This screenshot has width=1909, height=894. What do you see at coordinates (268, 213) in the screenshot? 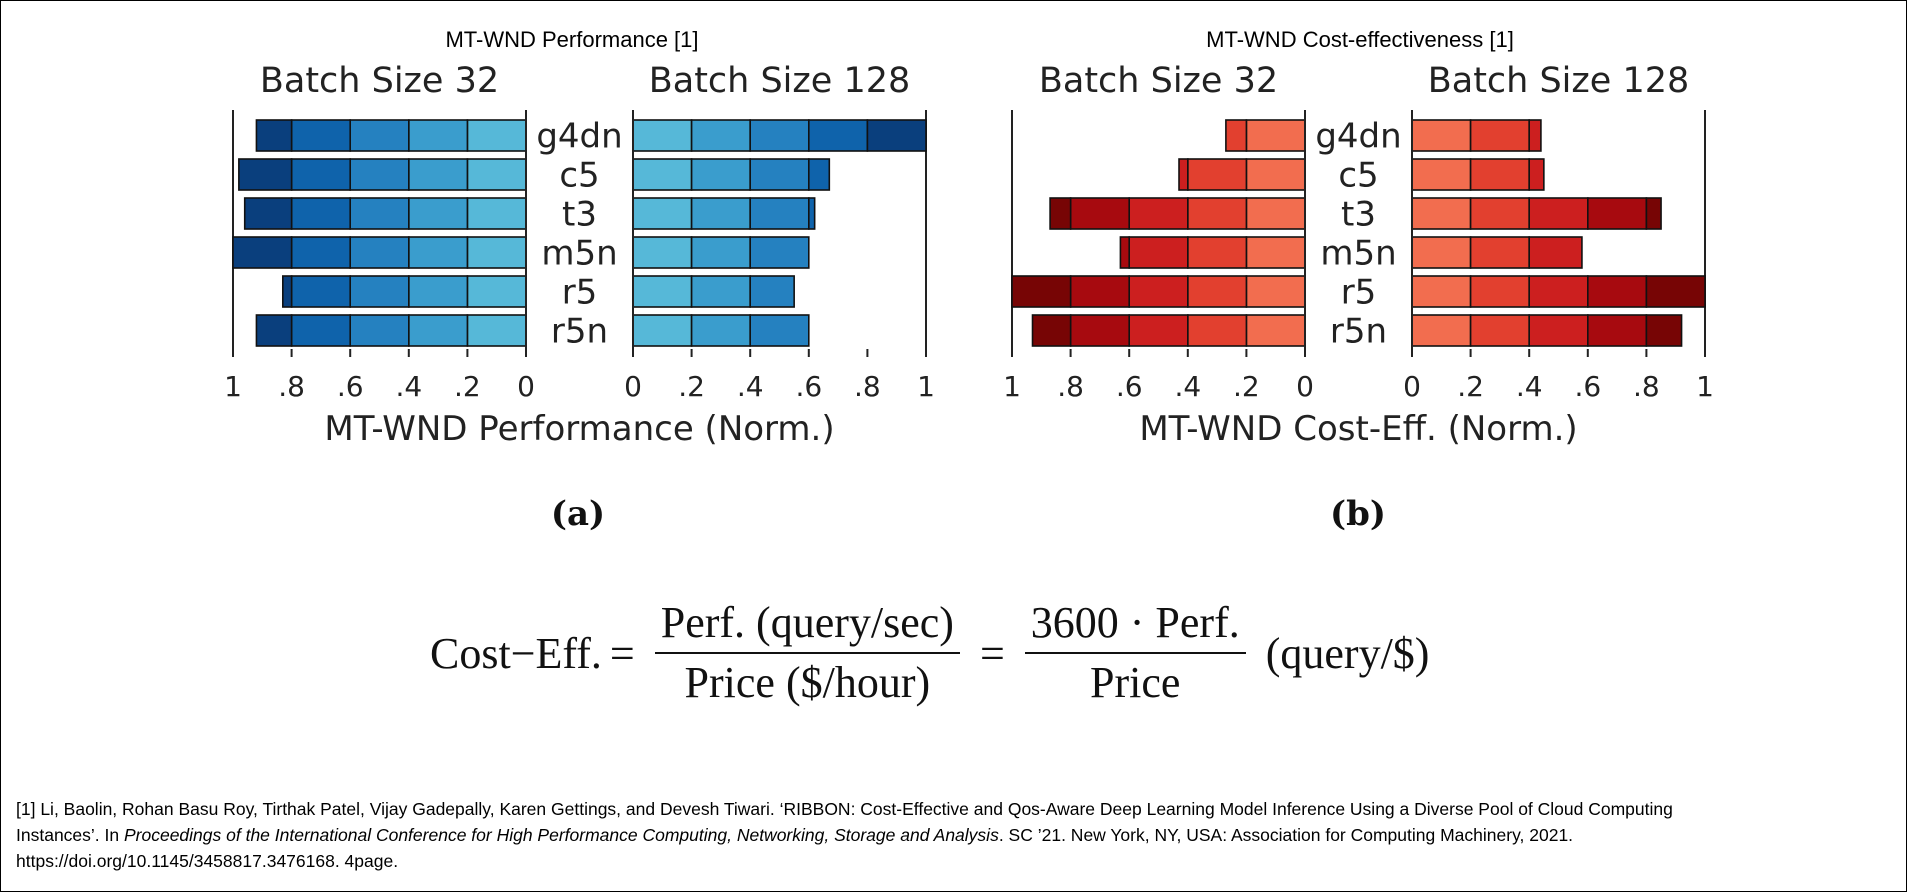
I see `perf-bar-left-t3-seg5` at bounding box center [268, 213].